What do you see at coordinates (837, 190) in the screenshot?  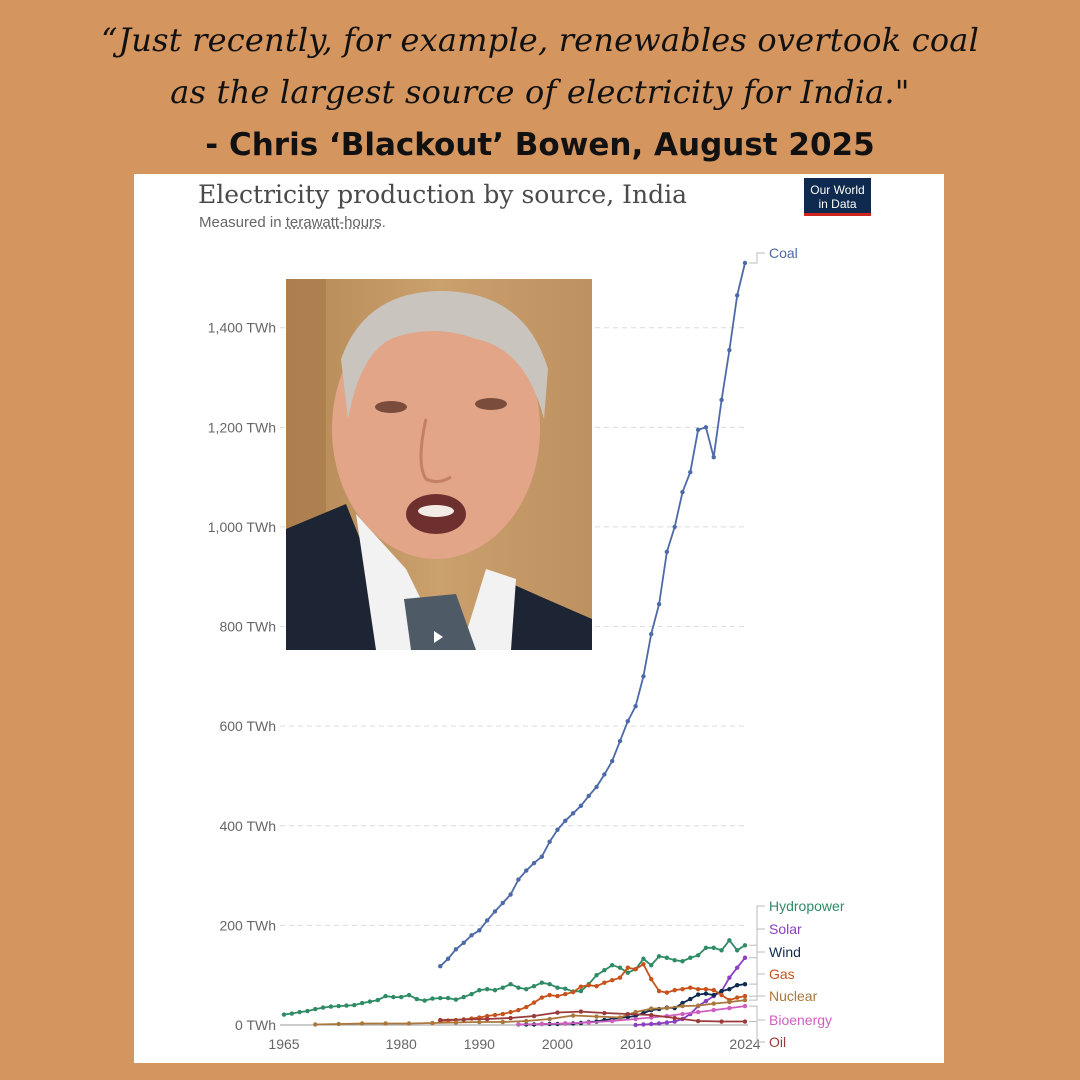 I see `logo-line-1: Our World` at bounding box center [837, 190].